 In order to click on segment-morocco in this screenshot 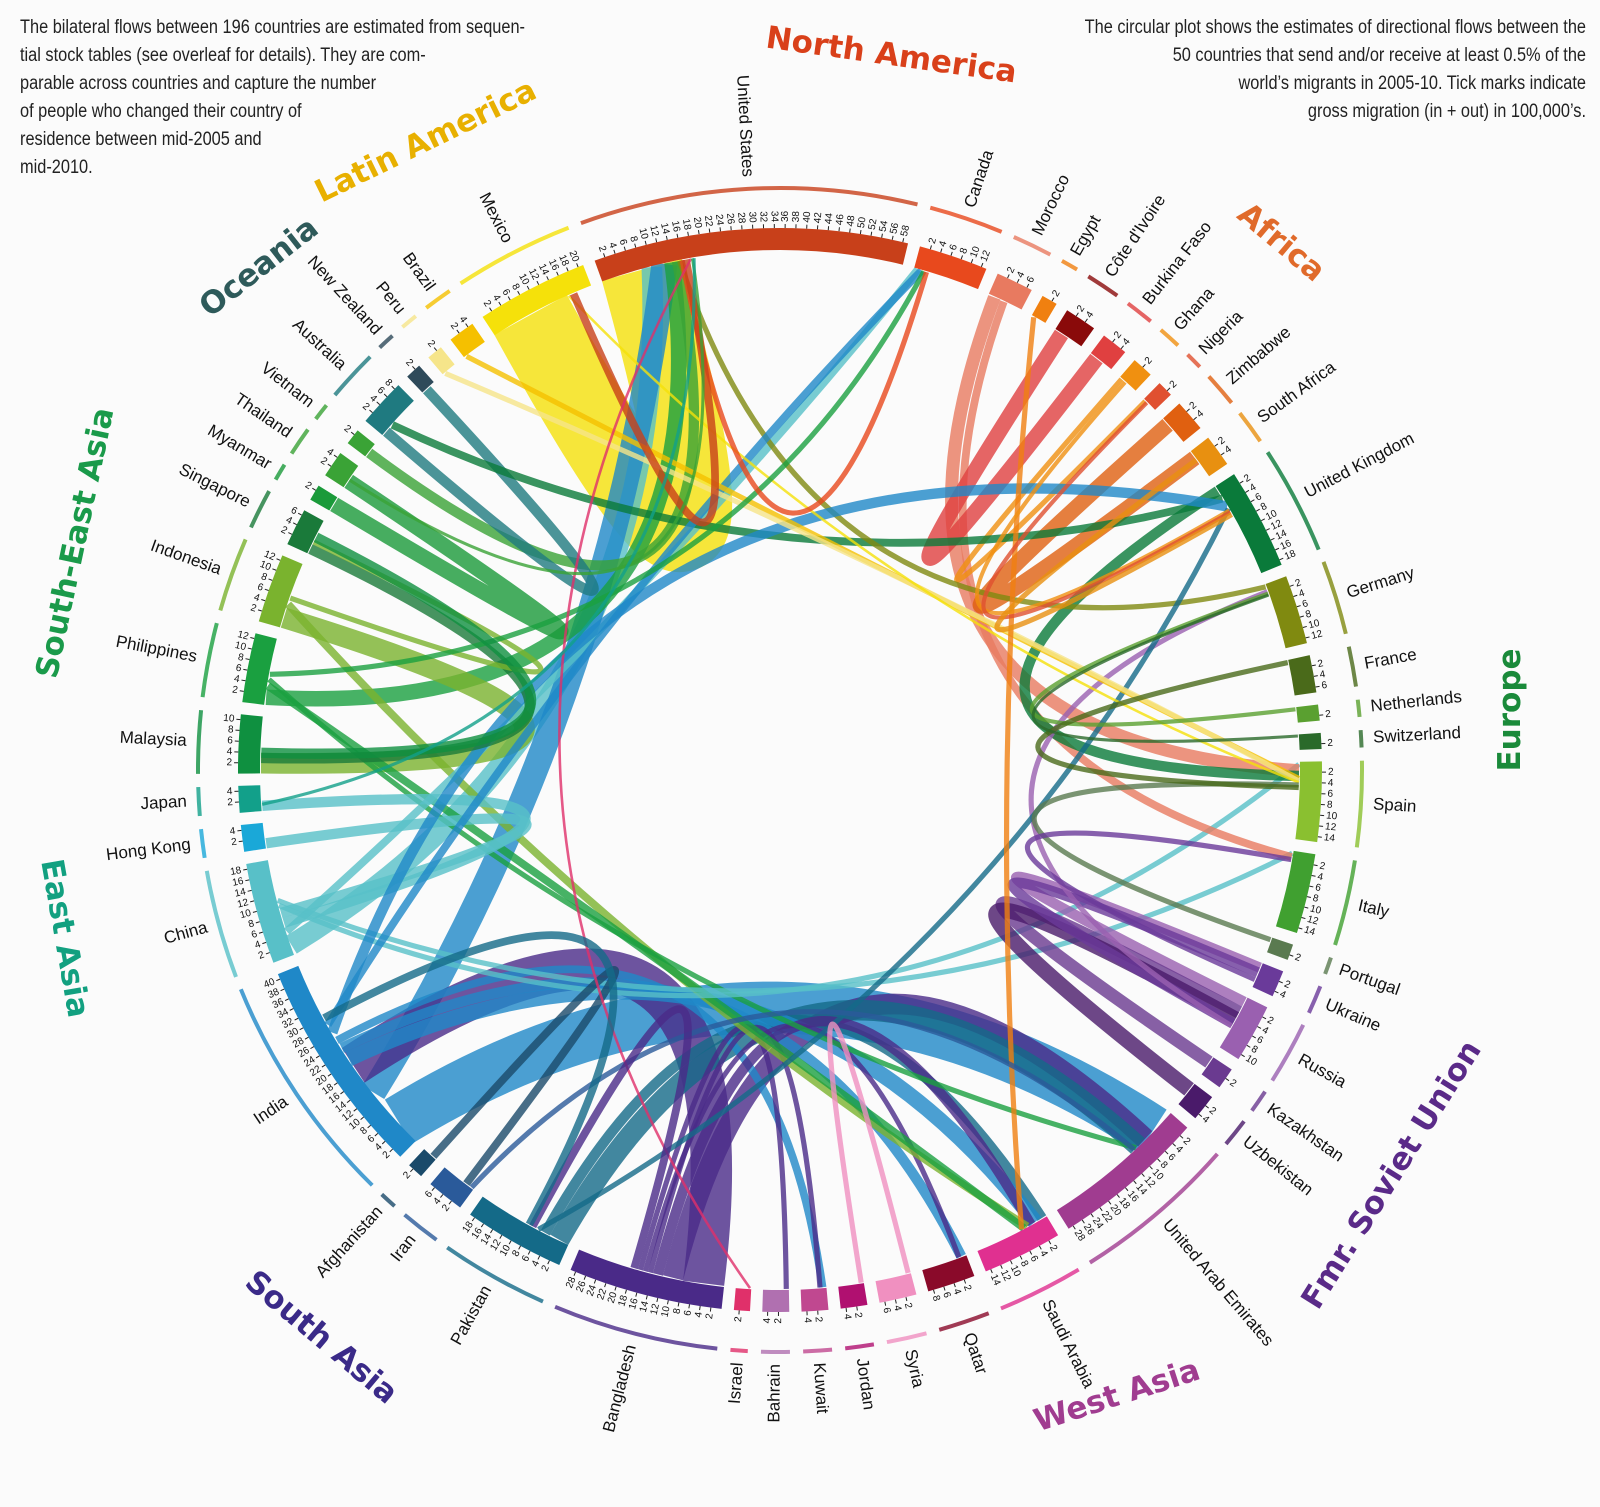, I will do `click(1010, 291)`.